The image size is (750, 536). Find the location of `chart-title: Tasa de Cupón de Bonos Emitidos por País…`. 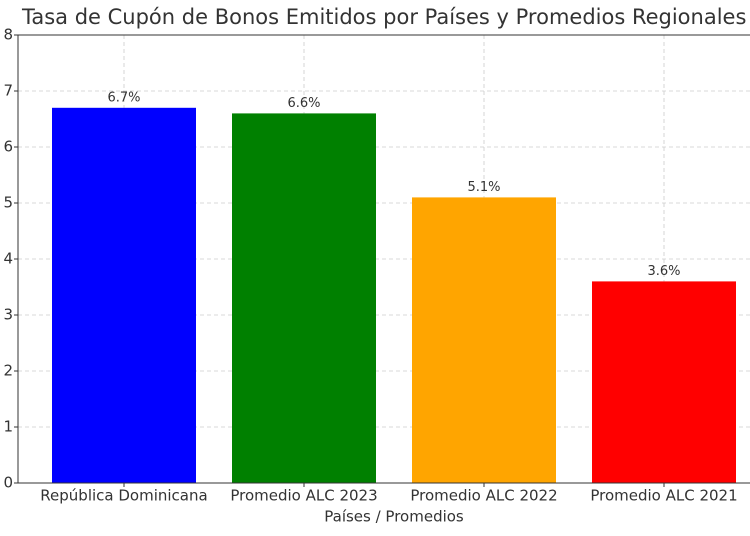

chart-title: Tasa de Cupón de Bonos Emitidos por País… is located at coordinates (383, 17).